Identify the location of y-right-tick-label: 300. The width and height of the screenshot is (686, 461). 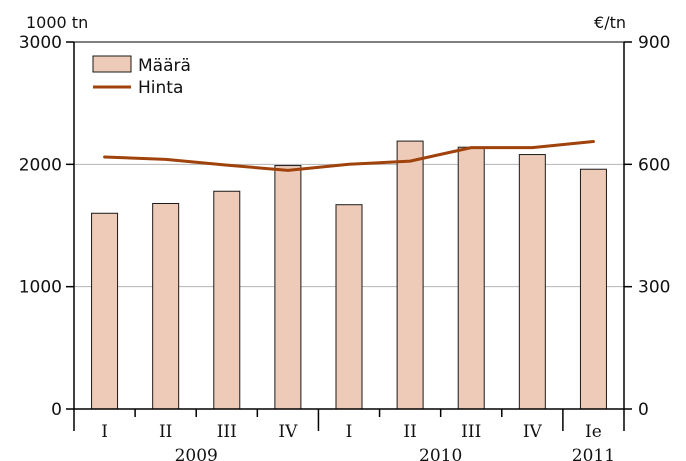
(654, 288).